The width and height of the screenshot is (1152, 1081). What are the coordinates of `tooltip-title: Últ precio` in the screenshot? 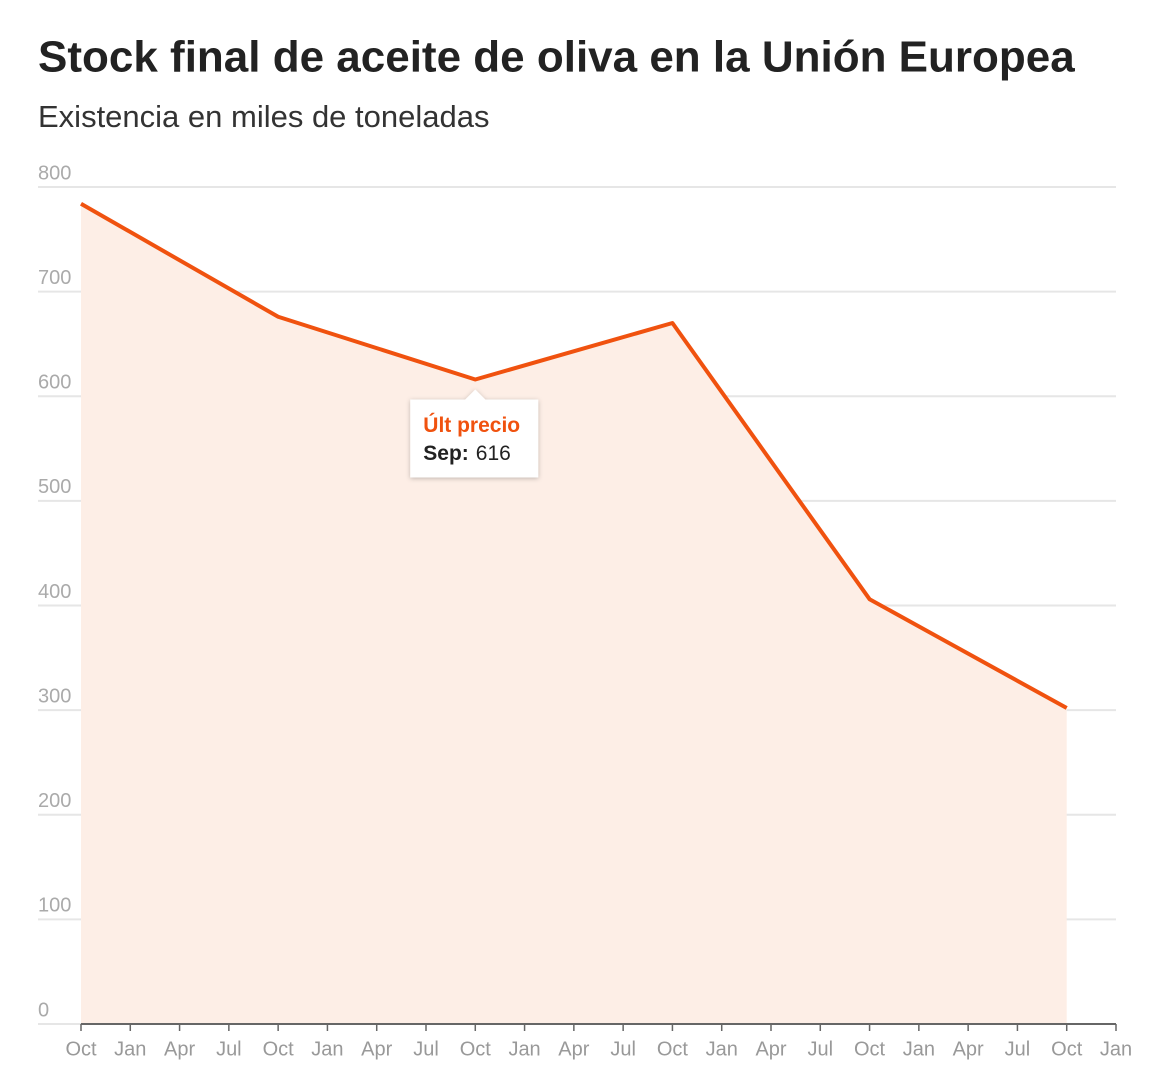 It's located at (471, 425).